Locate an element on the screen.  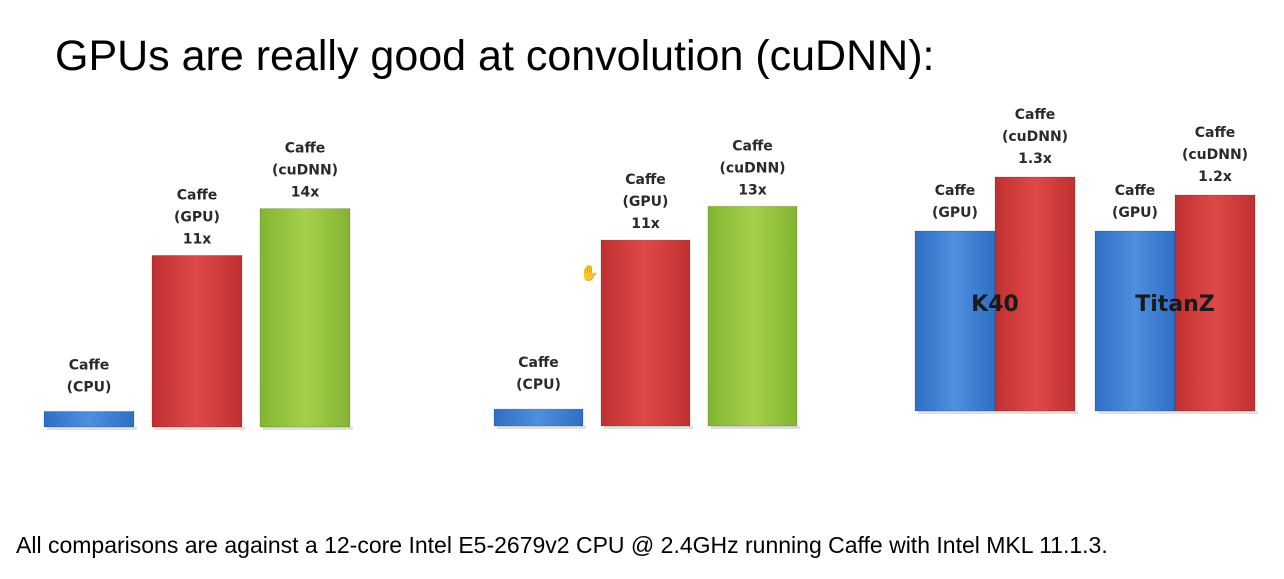
bar-label: 1.2x is located at coordinates (1215, 177).